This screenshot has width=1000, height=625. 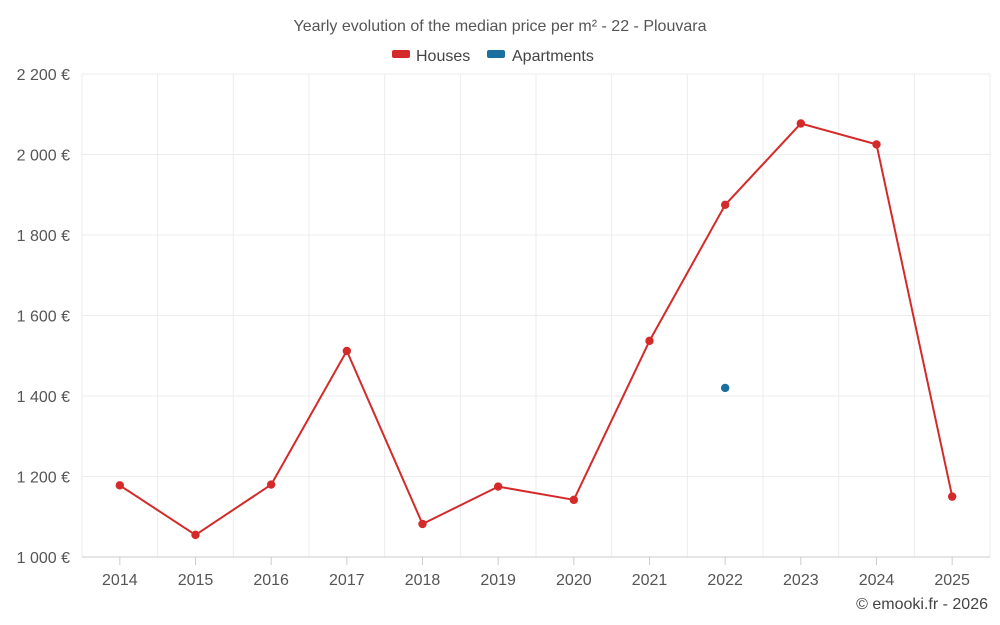 I want to click on data-point-apartments-2022, so click(x=725, y=388).